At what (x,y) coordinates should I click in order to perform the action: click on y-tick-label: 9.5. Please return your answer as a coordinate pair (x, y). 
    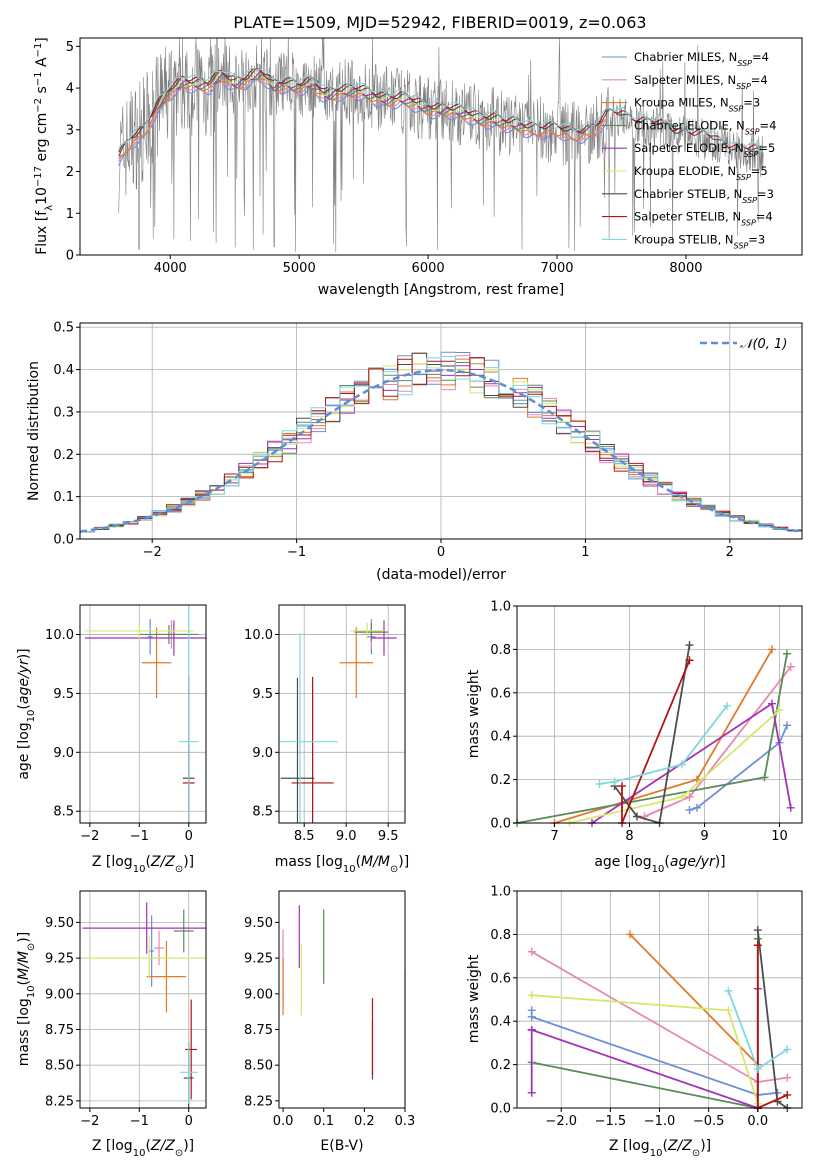
    Looking at the image, I should click on (262, 694).